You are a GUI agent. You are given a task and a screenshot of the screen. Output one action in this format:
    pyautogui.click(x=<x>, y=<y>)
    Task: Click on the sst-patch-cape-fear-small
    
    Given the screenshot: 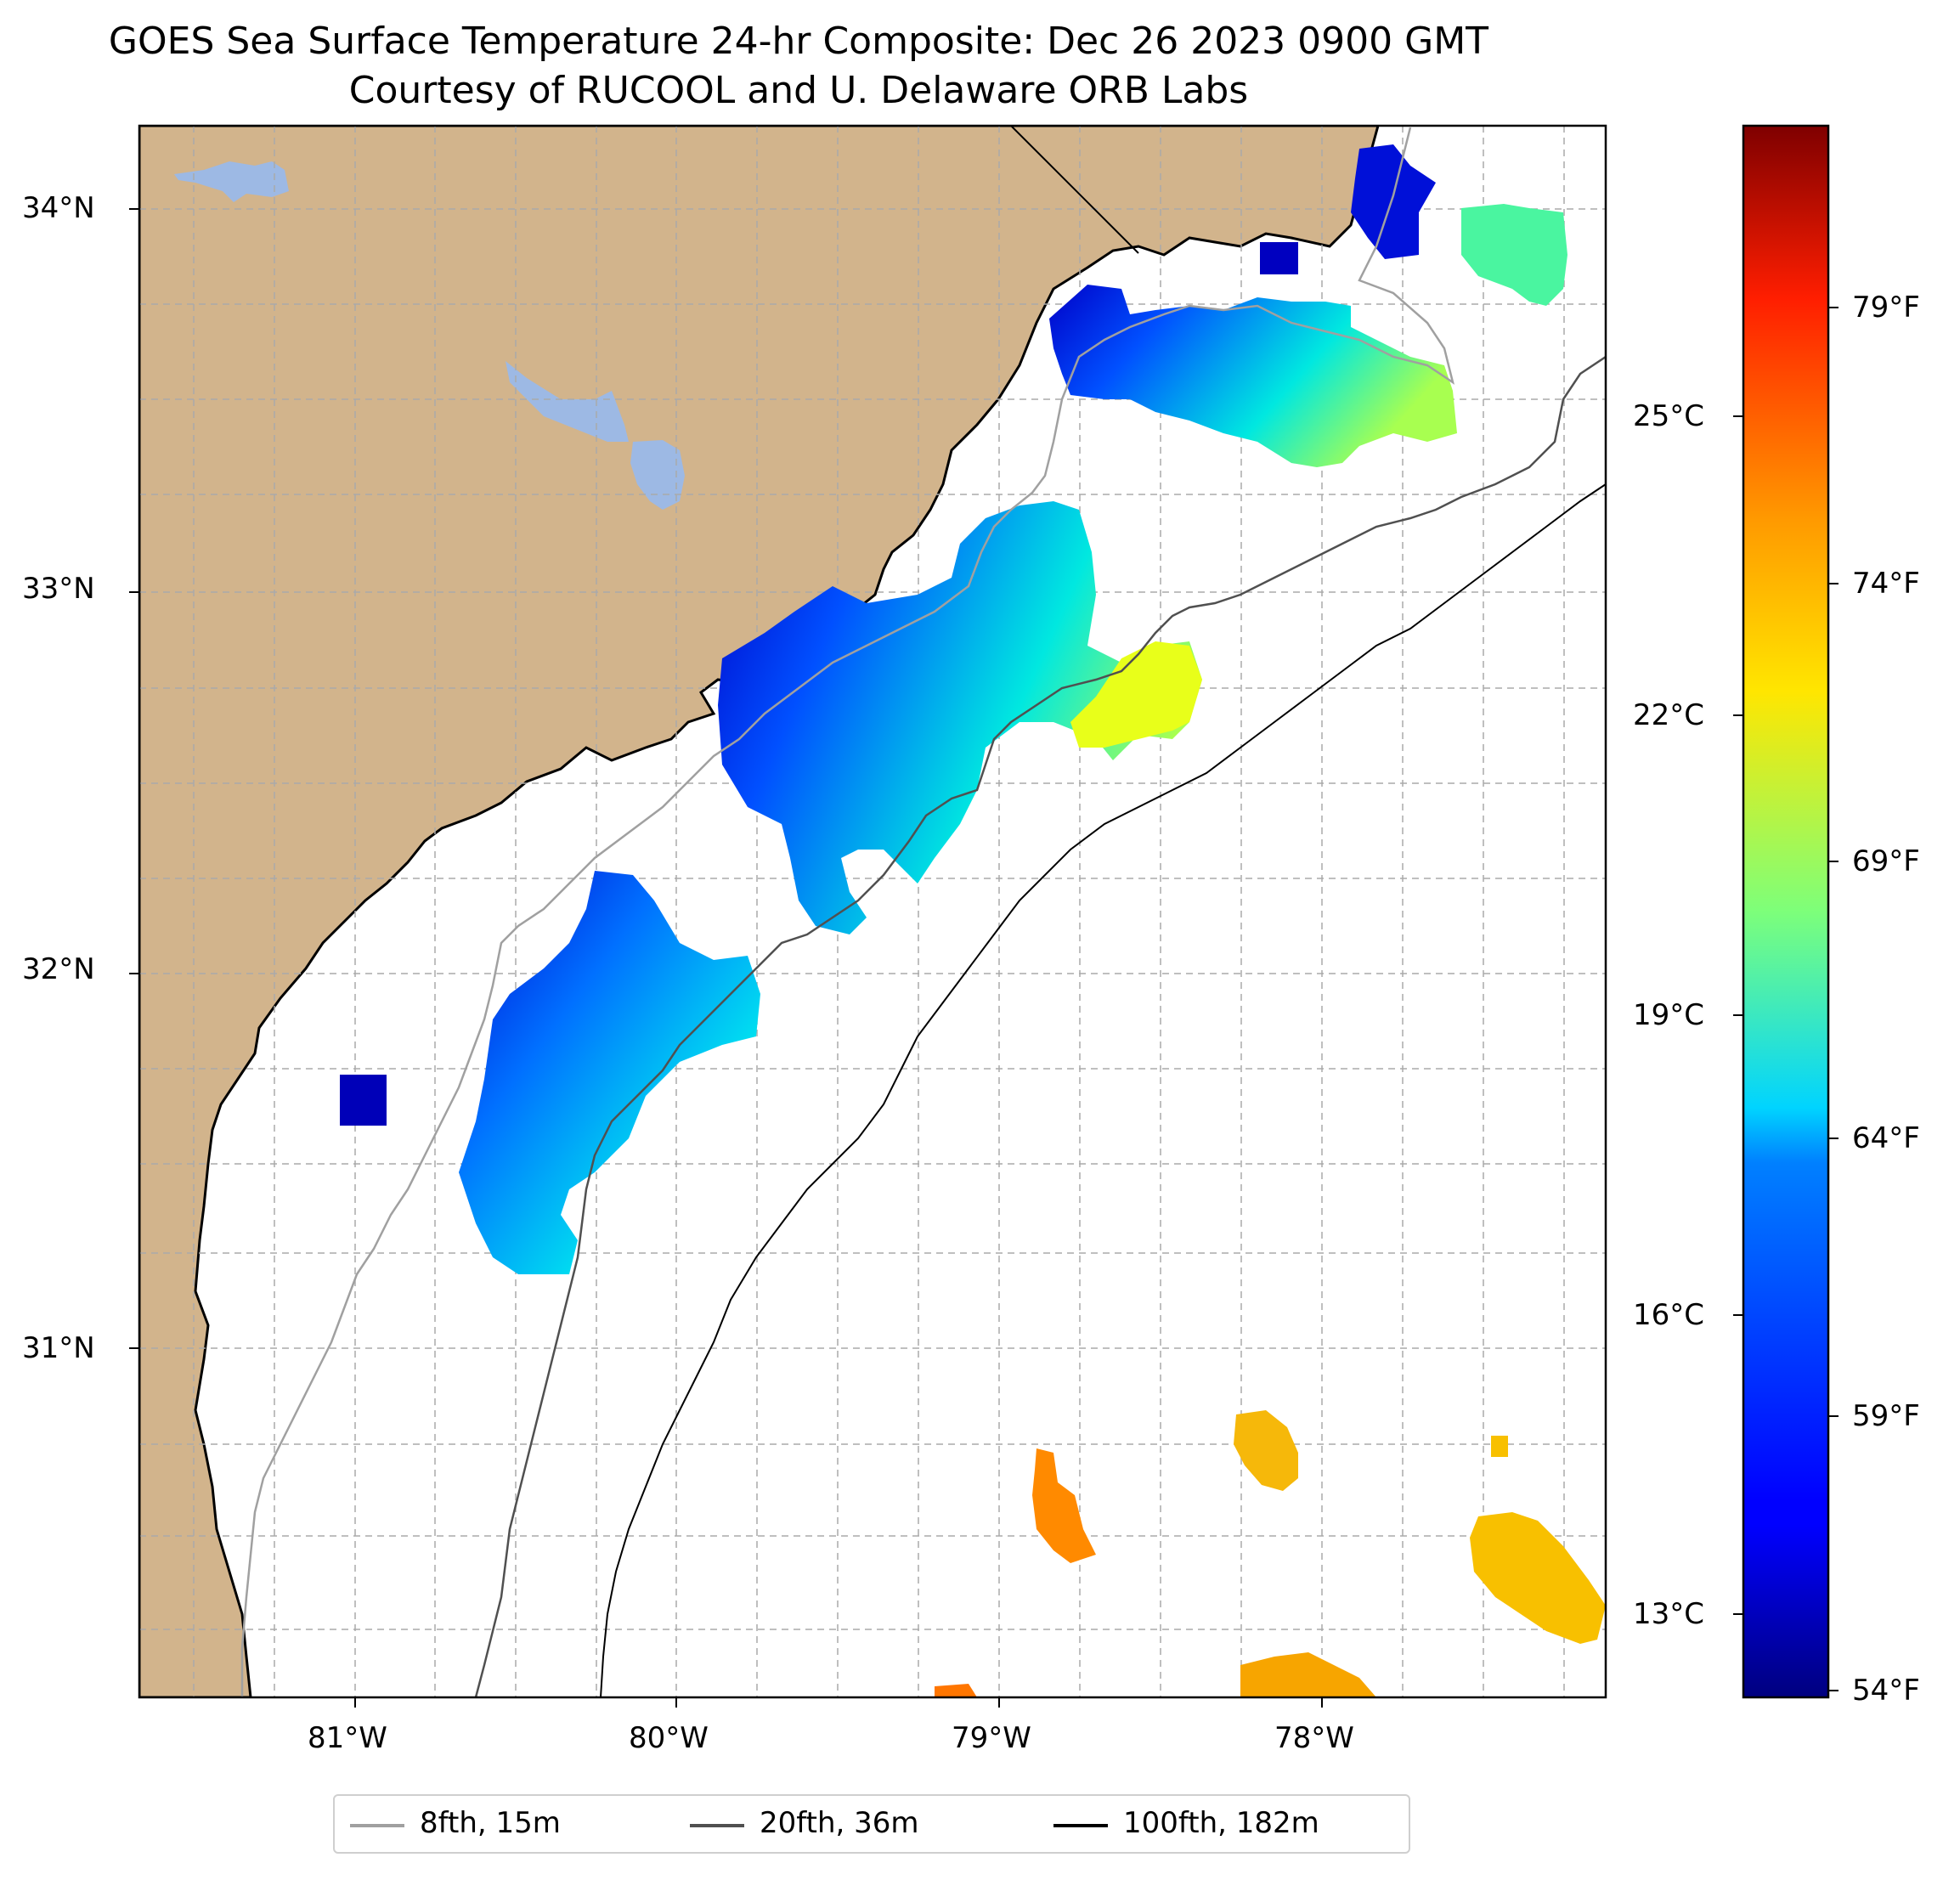 What is the action you would take?
    pyautogui.click(x=1279, y=258)
    